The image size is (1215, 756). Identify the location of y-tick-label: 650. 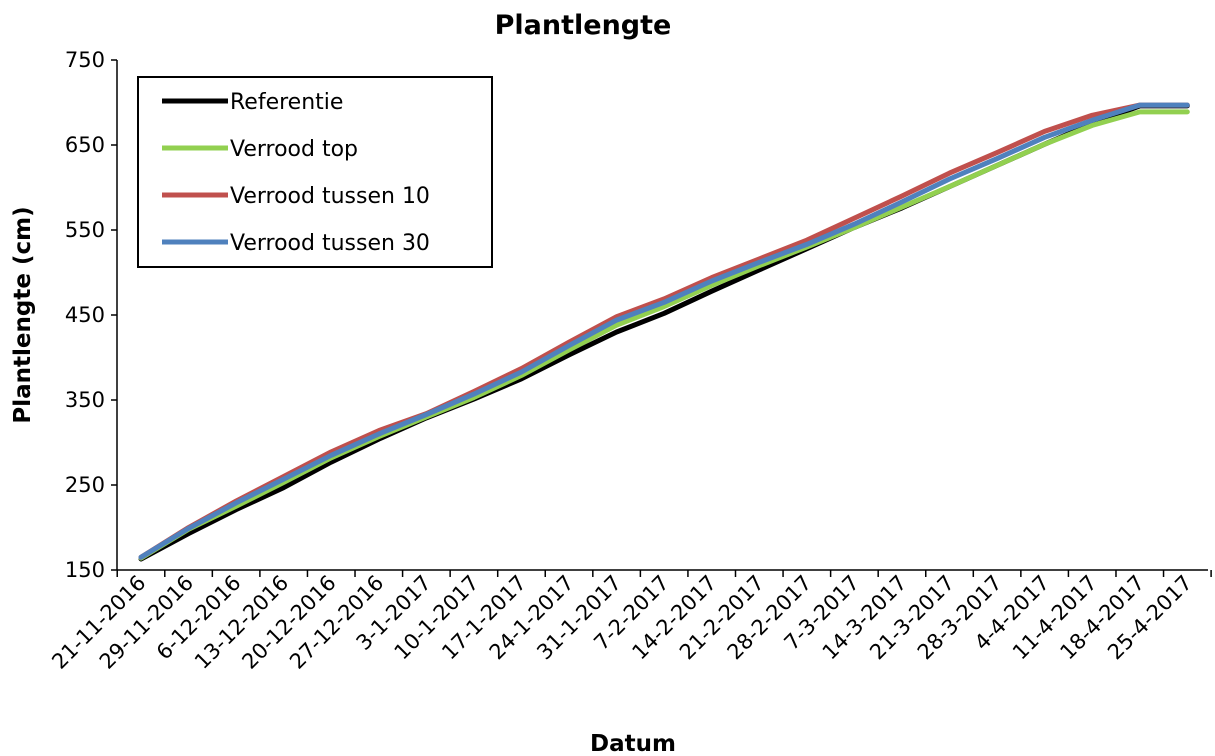
(85, 145).